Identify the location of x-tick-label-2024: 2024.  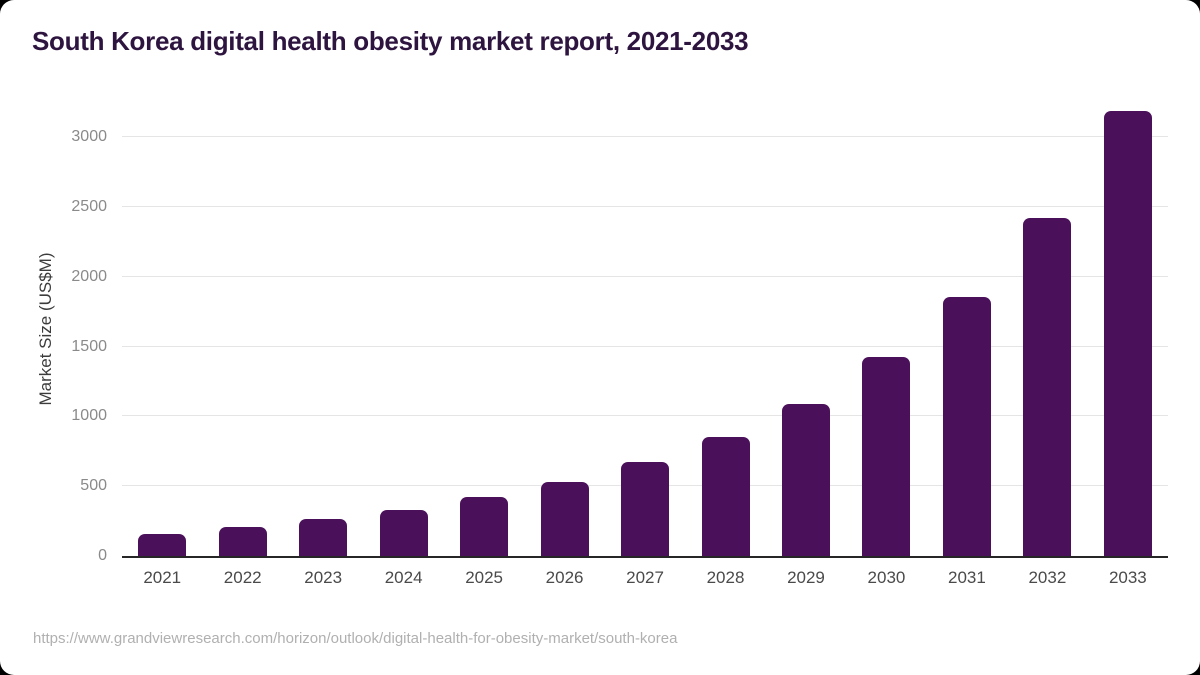
(403, 577).